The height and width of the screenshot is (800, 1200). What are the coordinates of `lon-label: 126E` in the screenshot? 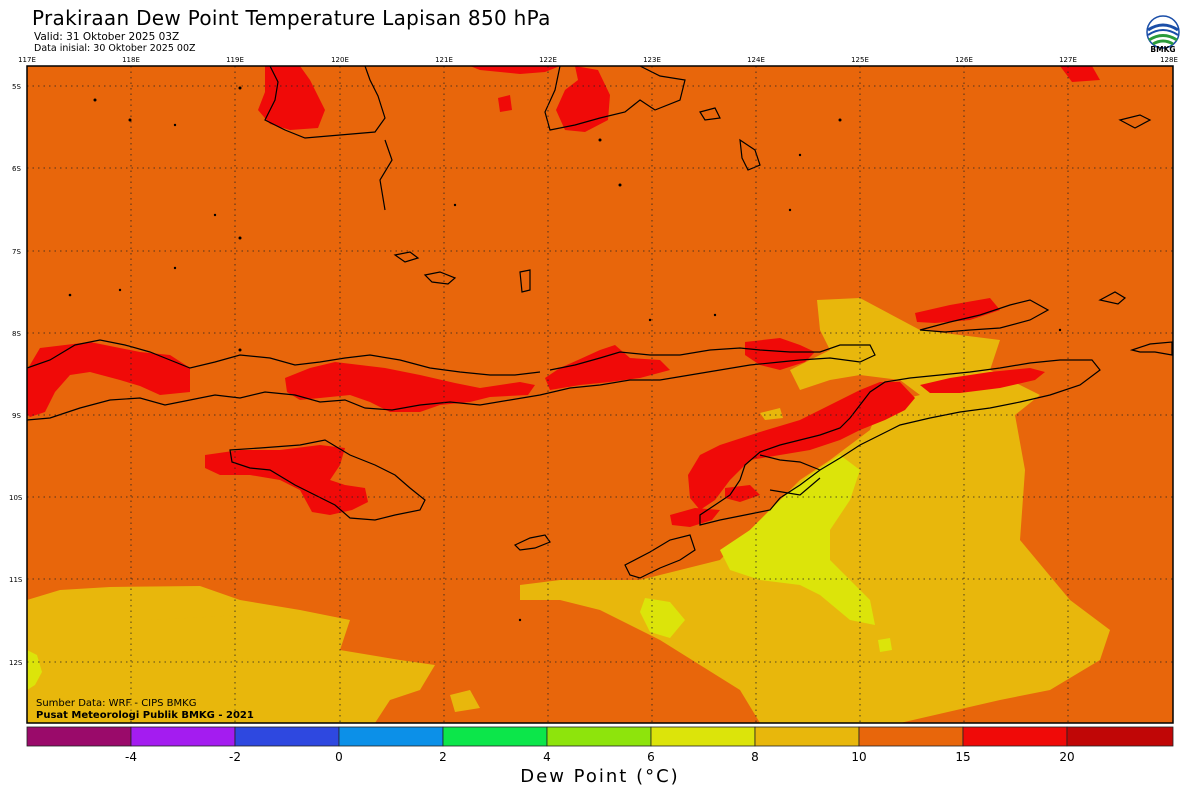 It's located at (964, 60).